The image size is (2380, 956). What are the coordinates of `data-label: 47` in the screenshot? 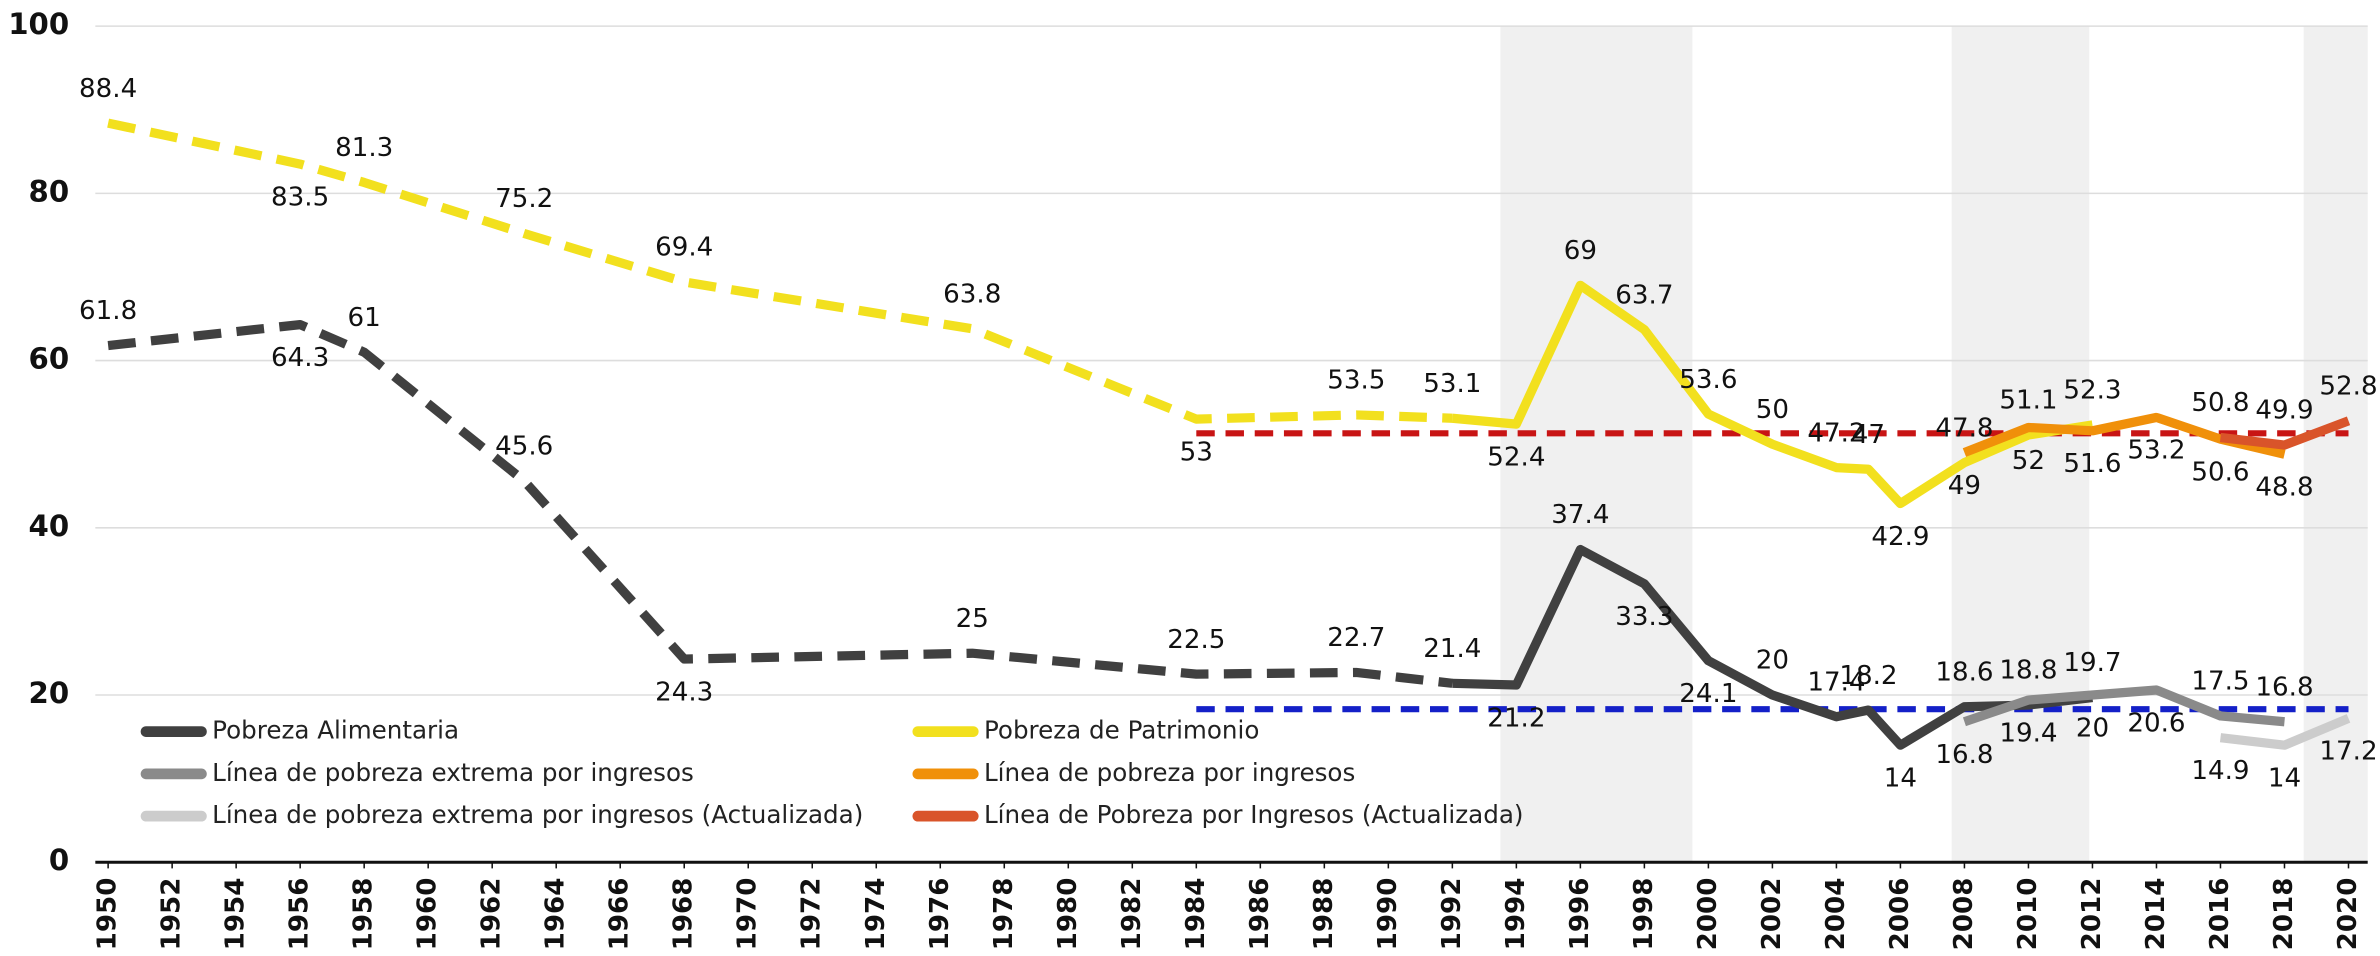 It's located at (1868, 435).